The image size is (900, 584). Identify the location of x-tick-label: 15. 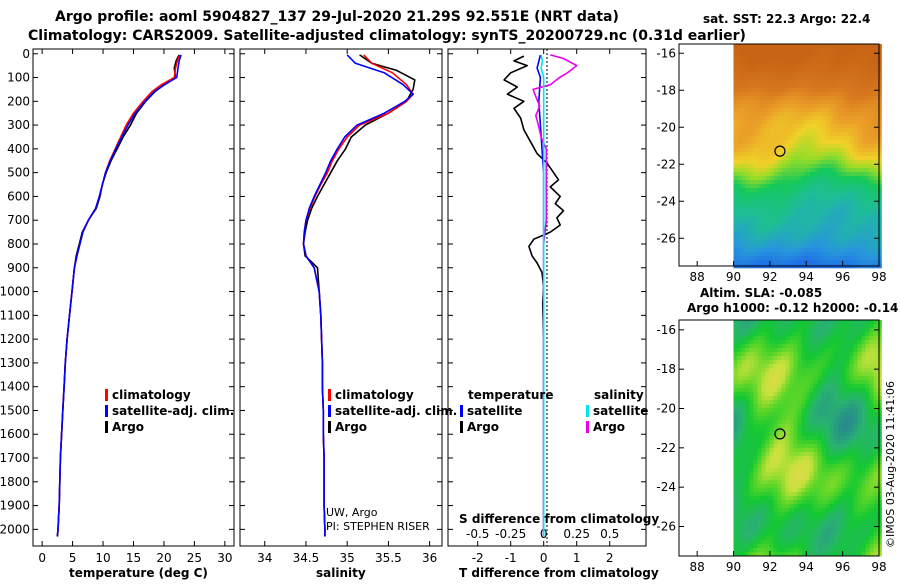
(133, 558).